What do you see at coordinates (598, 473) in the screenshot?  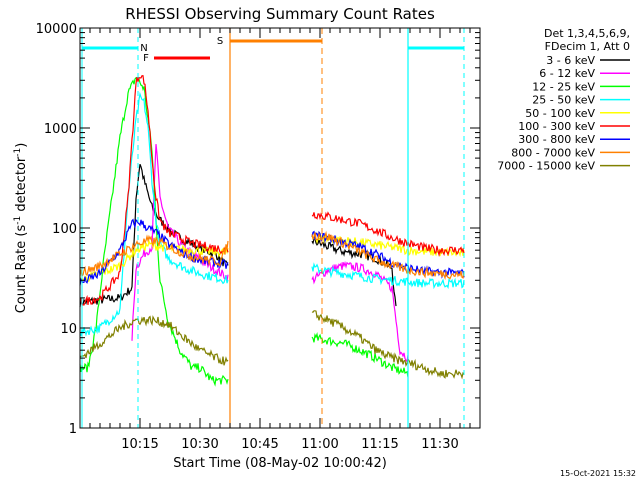 I see `render-timestamp: 15-Oct-2021 15:32` at bounding box center [598, 473].